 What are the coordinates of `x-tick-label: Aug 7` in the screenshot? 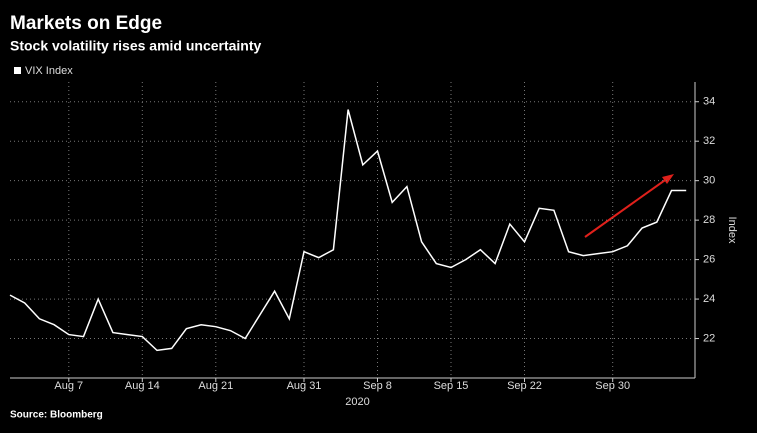 It's located at (68, 386).